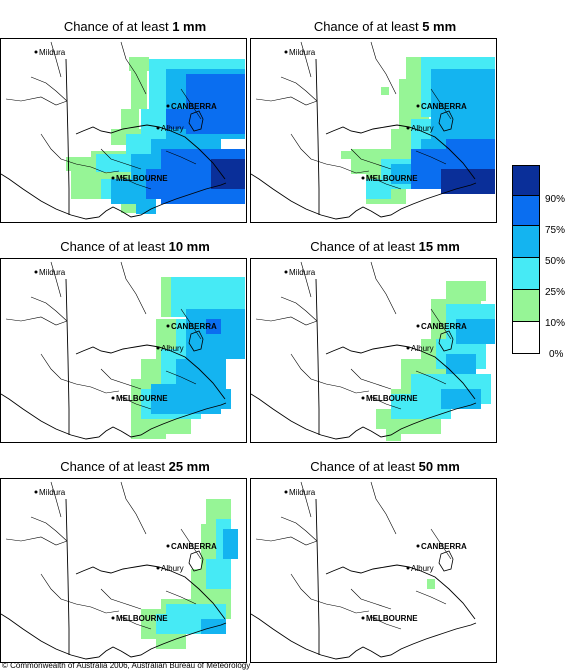  I want to click on legend-label: 50%, so click(555, 261).